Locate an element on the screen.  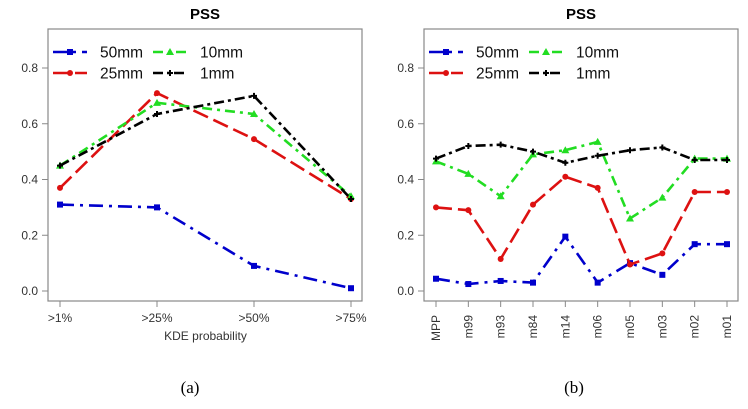
x-tick-label: >25% is located at coordinates (156, 318).